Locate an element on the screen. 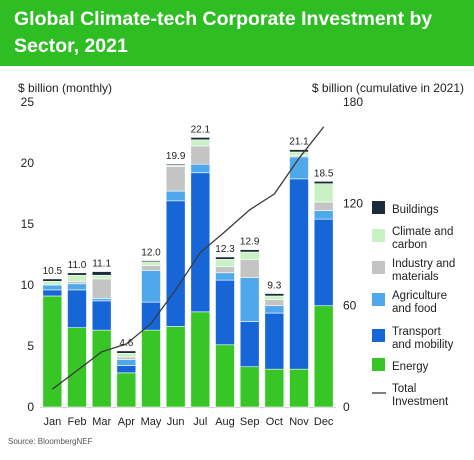 The height and width of the screenshot is (460, 474). x-tick-label: Sep is located at coordinates (250, 422).